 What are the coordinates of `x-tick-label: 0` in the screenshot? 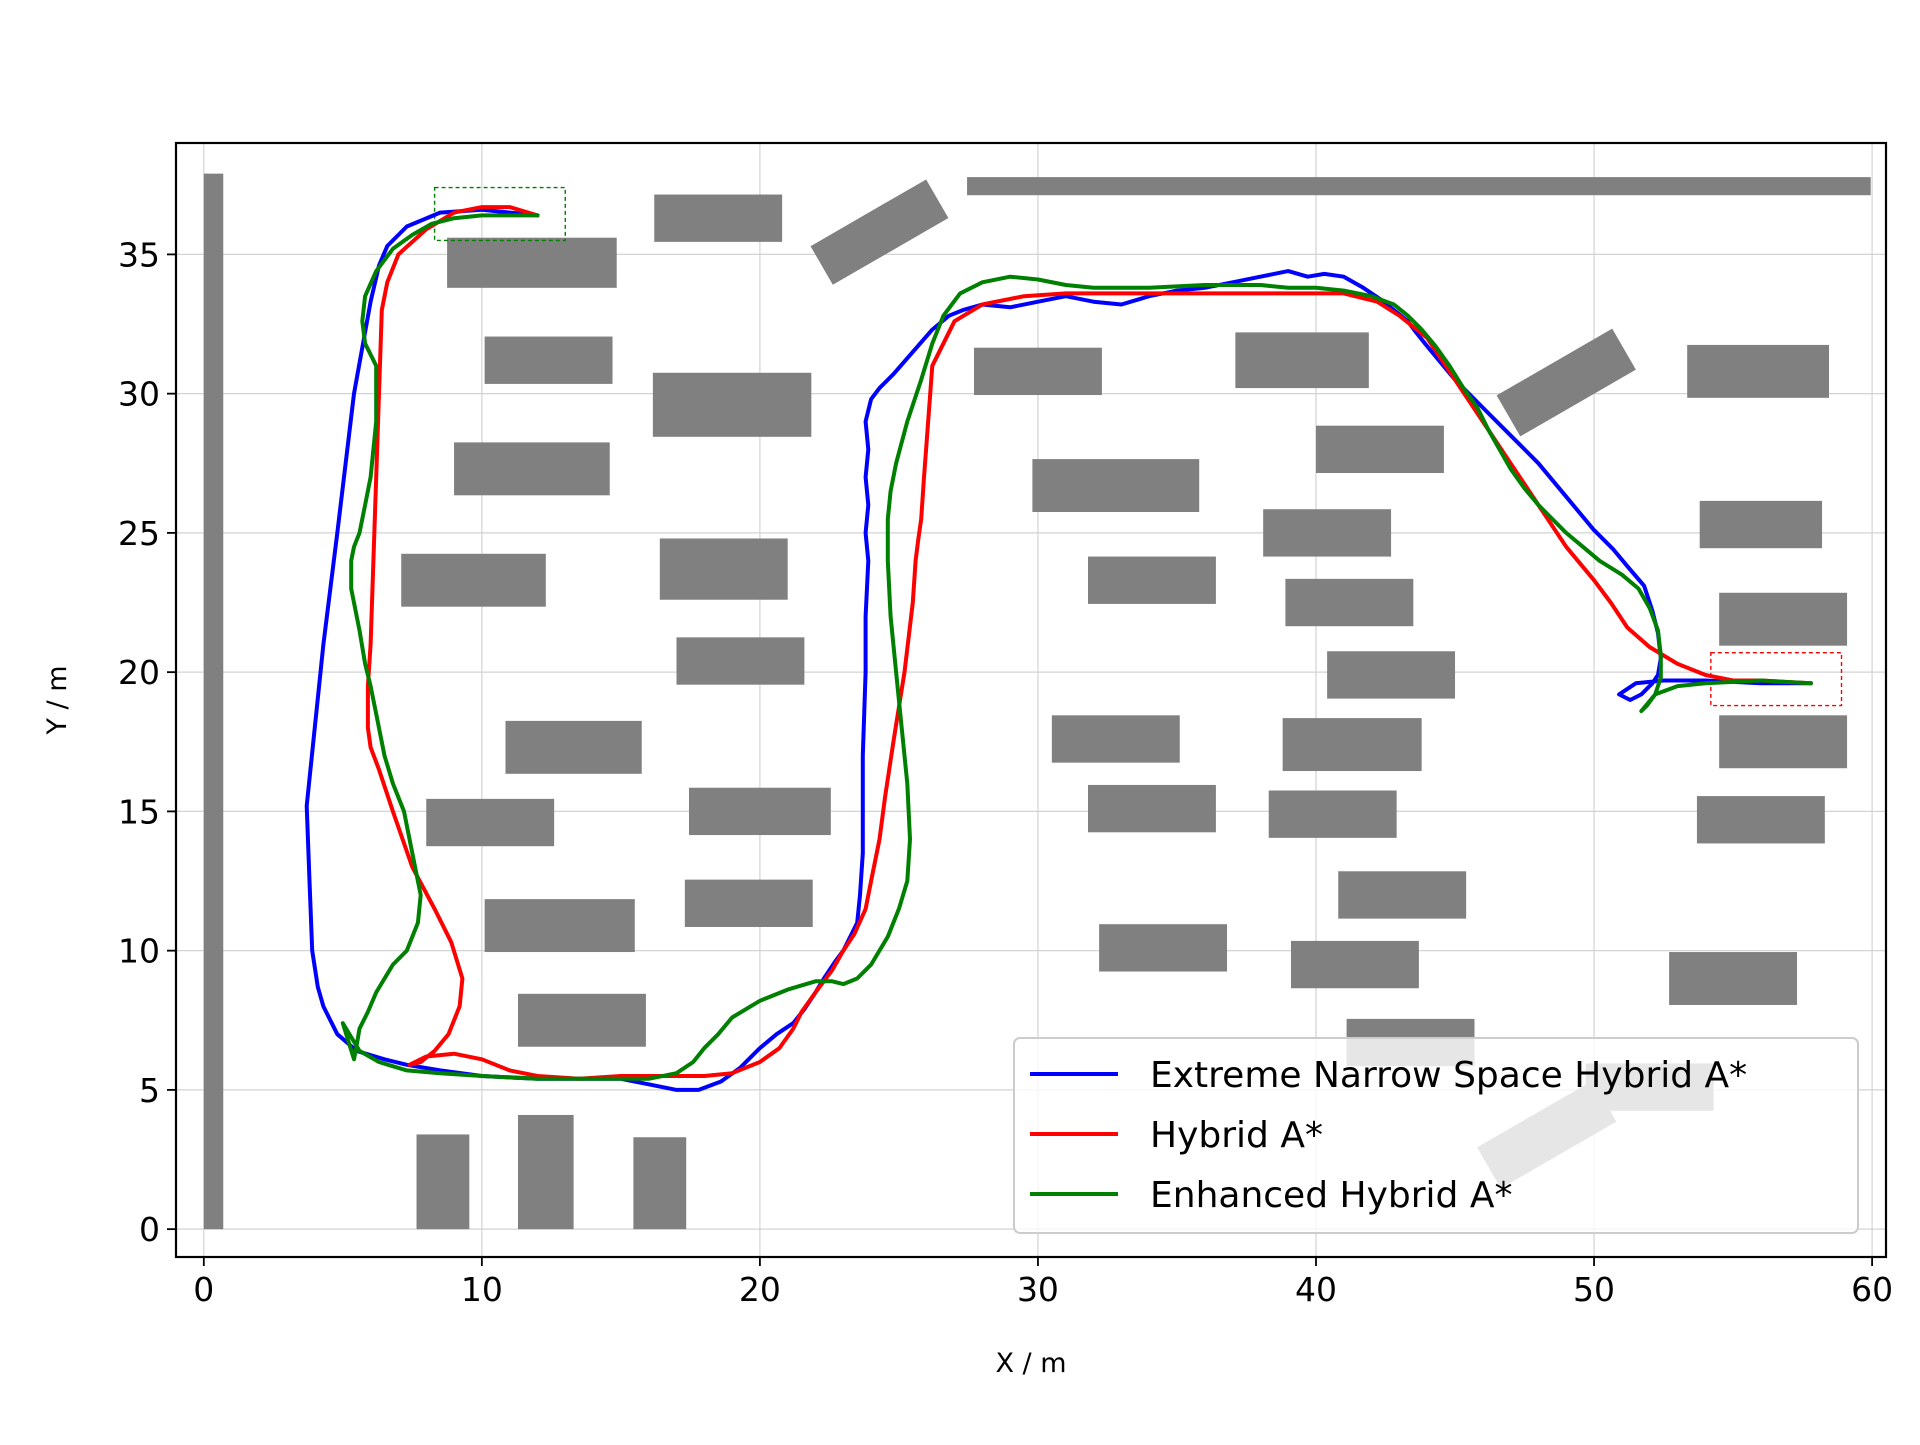 It's located at (203, 1289).